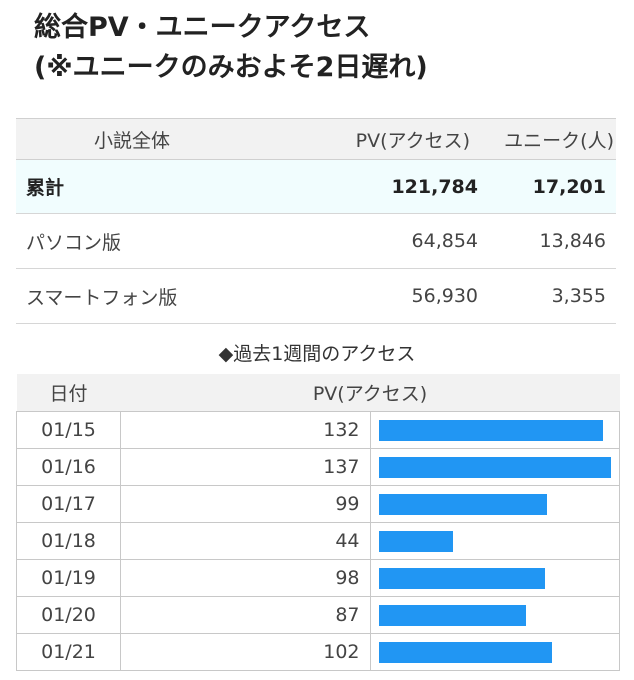 The height and width of the screenshot is (680, 634). What do you see at coordinates (245, 467) in the screenshot?
I see `weekly-row-pv: 137` at bounding box center [245, 467].